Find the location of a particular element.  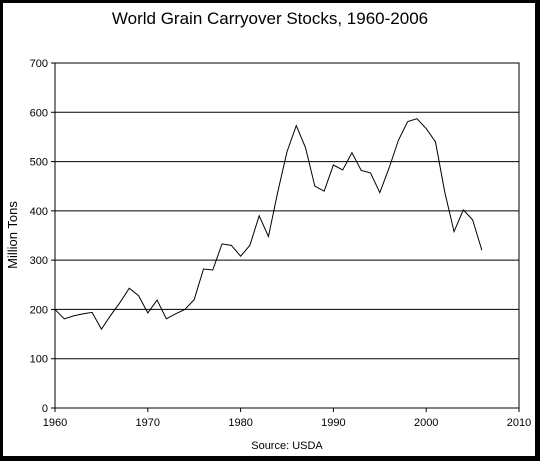

x-tick-label: 1980 is located at coordinates (240, 423).